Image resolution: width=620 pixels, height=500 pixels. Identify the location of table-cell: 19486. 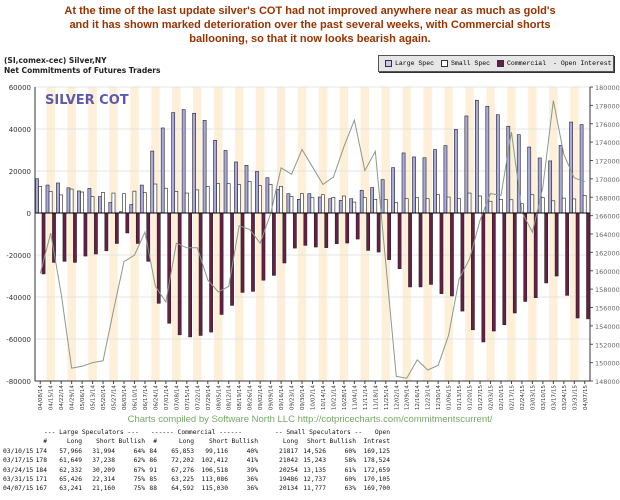
(288, 479).